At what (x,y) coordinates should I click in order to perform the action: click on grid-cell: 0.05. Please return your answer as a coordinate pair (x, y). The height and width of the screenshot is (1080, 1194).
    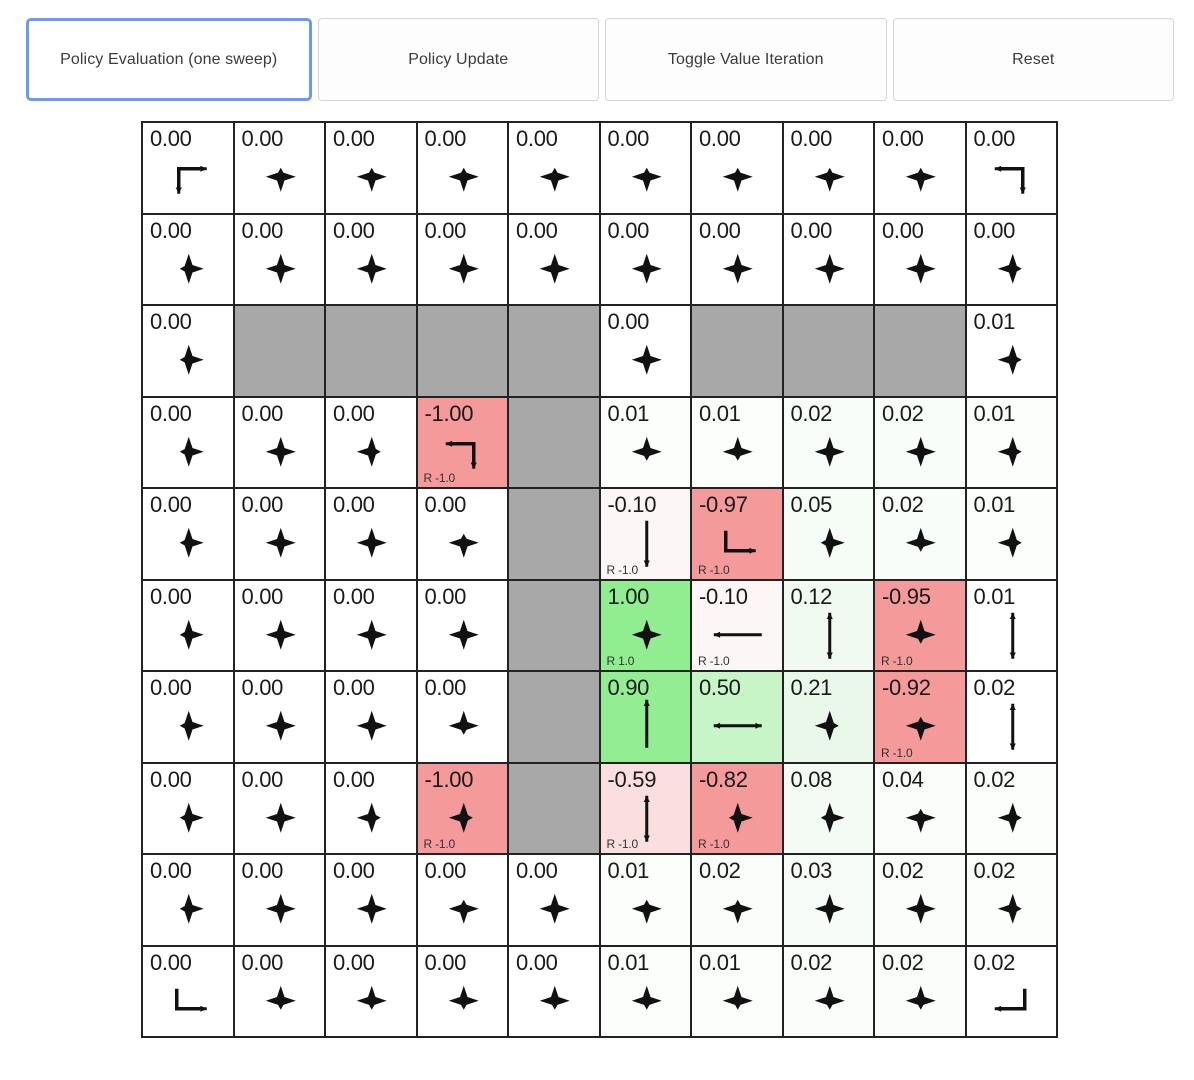
    Looking at the image, I should click on (829, 535).